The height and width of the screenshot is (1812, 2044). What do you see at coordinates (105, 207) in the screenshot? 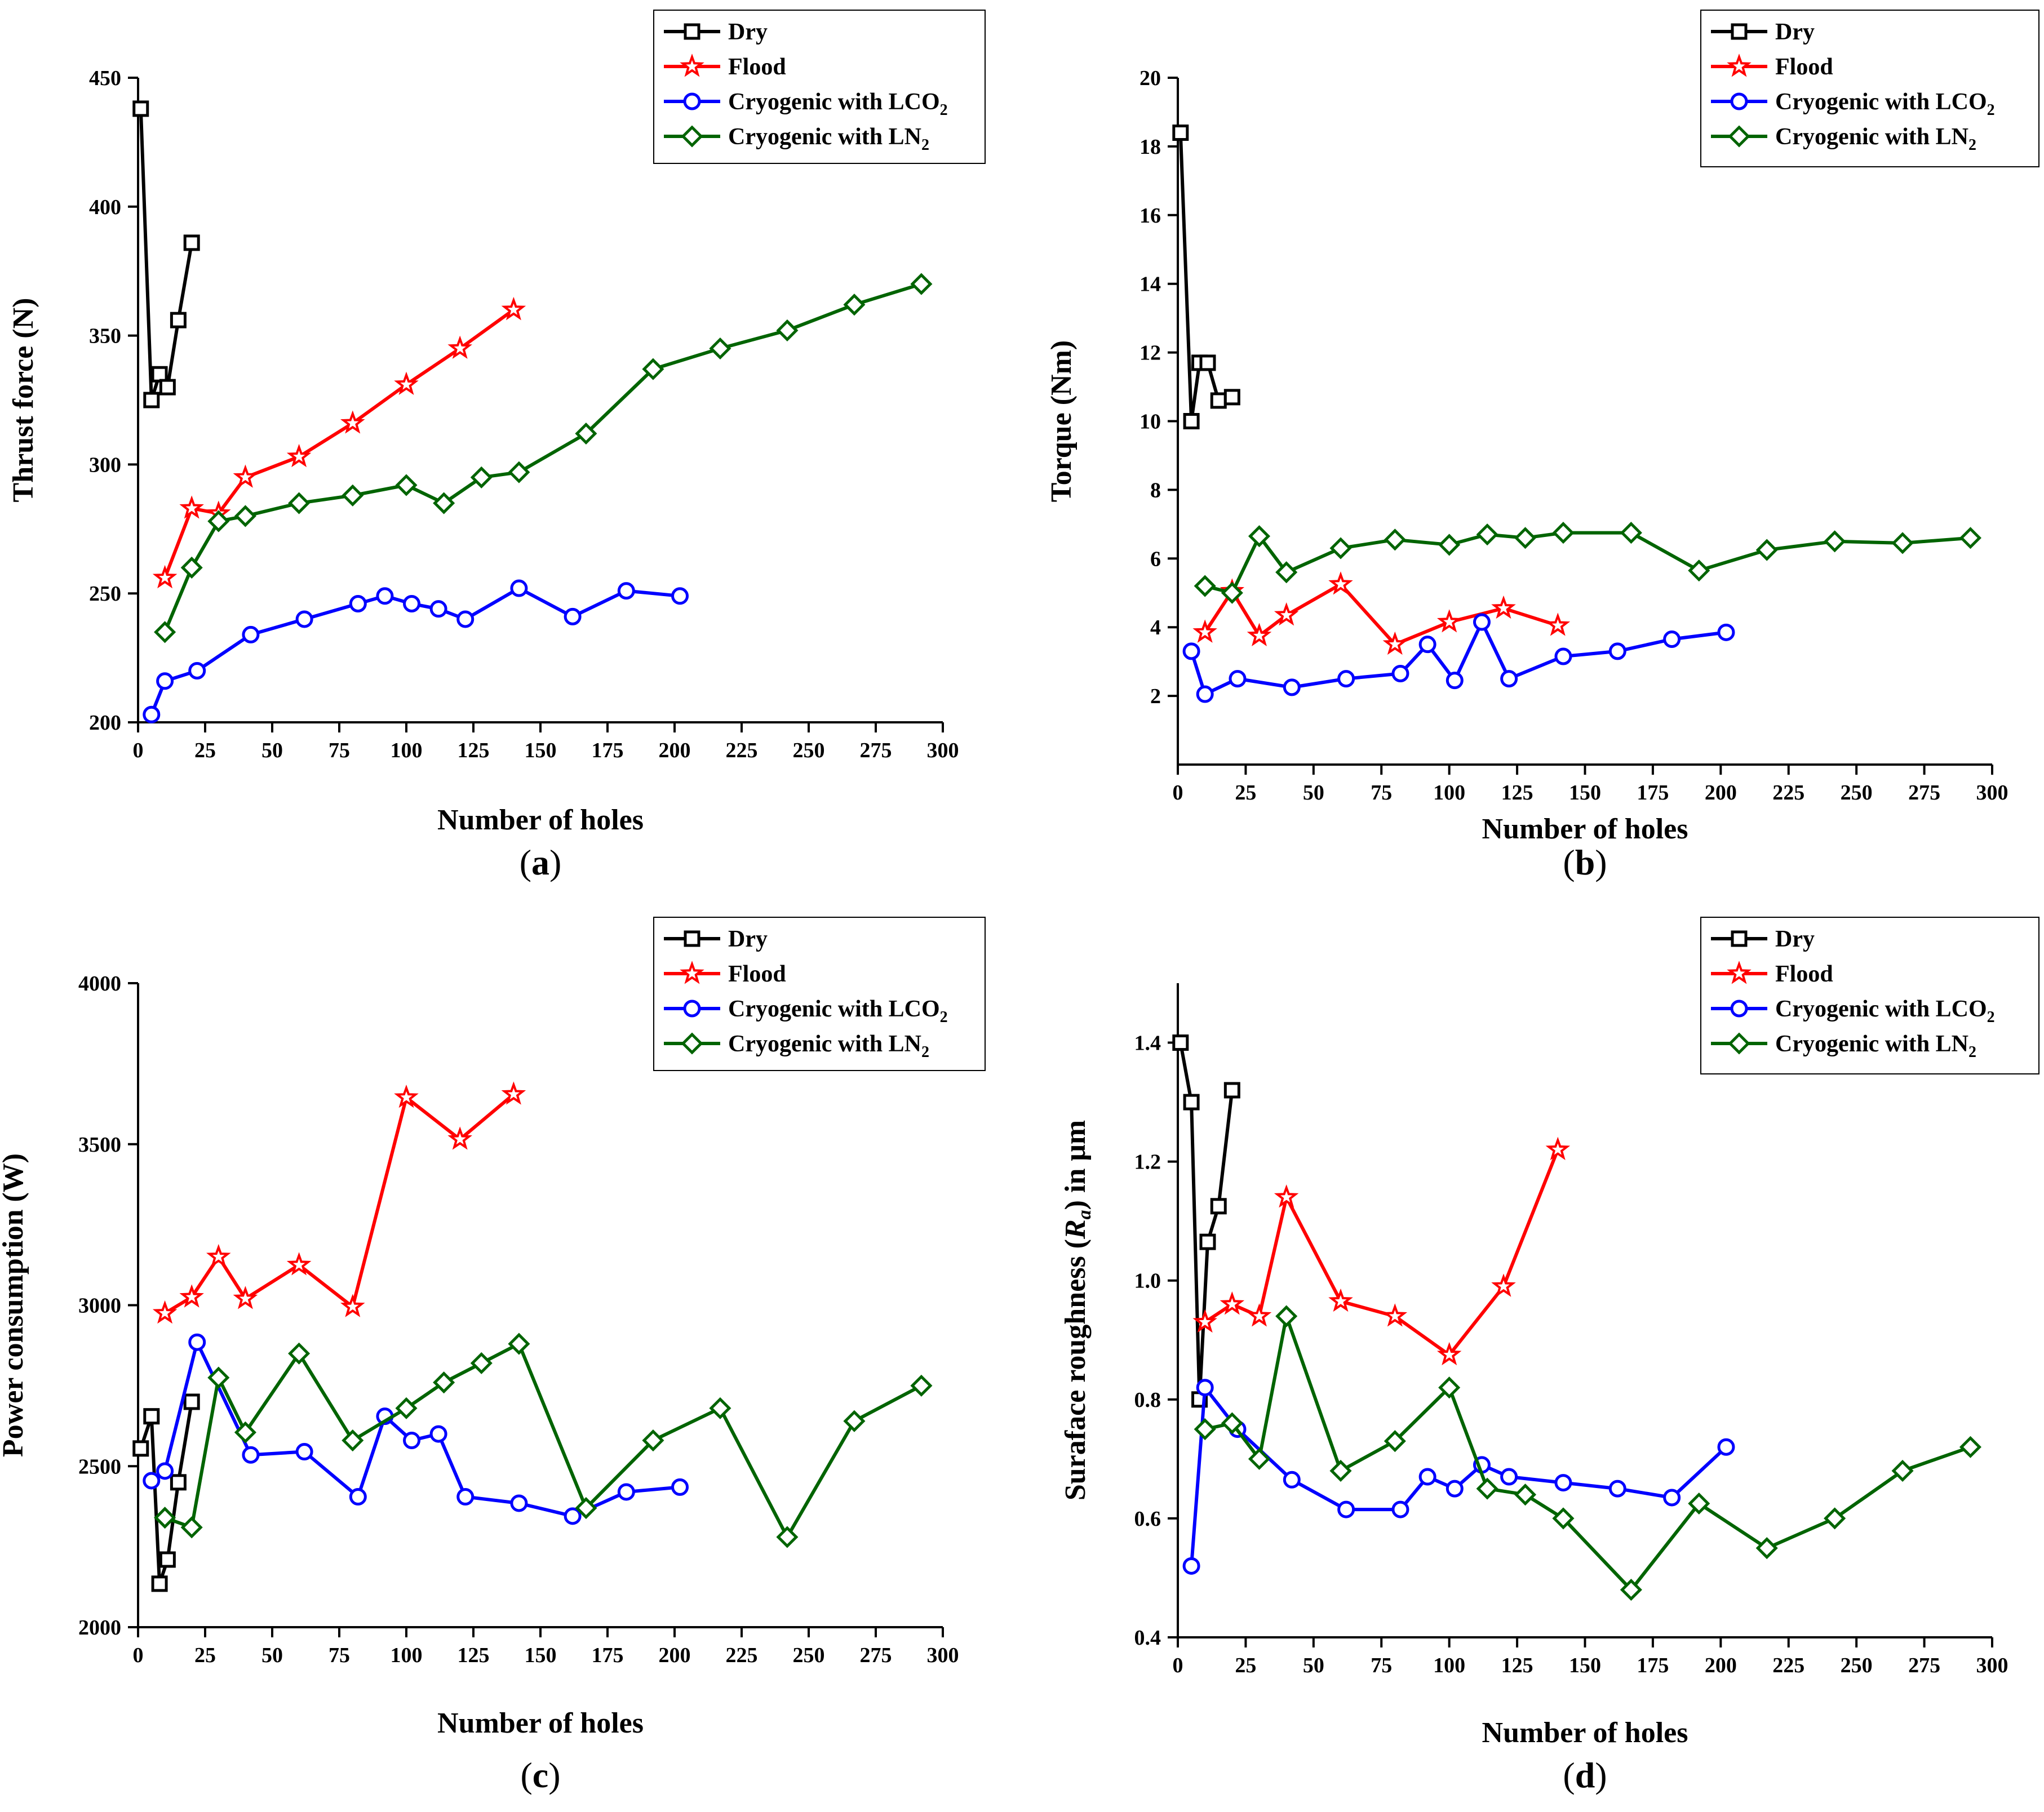
I see `y-tick-label: 400` at bounding box center [105, 207].